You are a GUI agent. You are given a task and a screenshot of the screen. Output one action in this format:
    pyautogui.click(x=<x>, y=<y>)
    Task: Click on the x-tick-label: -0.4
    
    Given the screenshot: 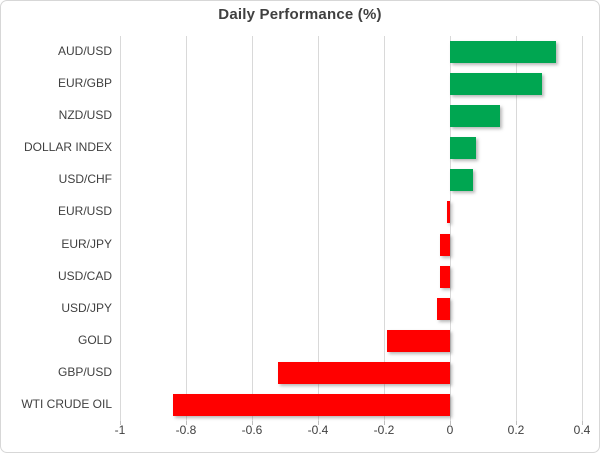 What is the action you would take?
    pyautogui.click(x=318, y=430)
    